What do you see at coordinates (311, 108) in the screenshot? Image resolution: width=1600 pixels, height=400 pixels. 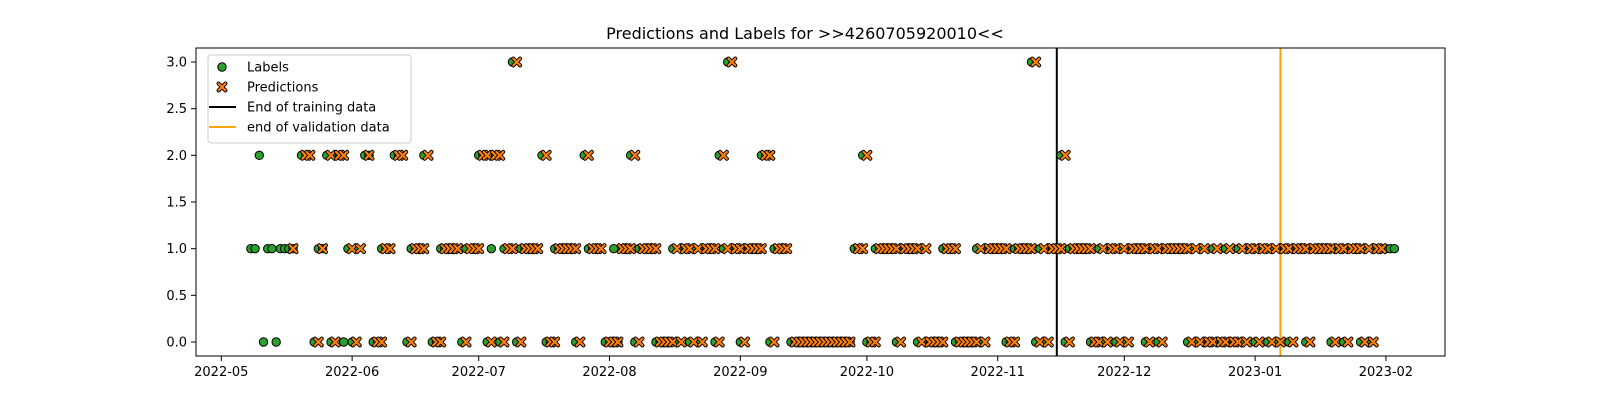 I see `legend-label: End of training data` at bounding box center [311, 108].